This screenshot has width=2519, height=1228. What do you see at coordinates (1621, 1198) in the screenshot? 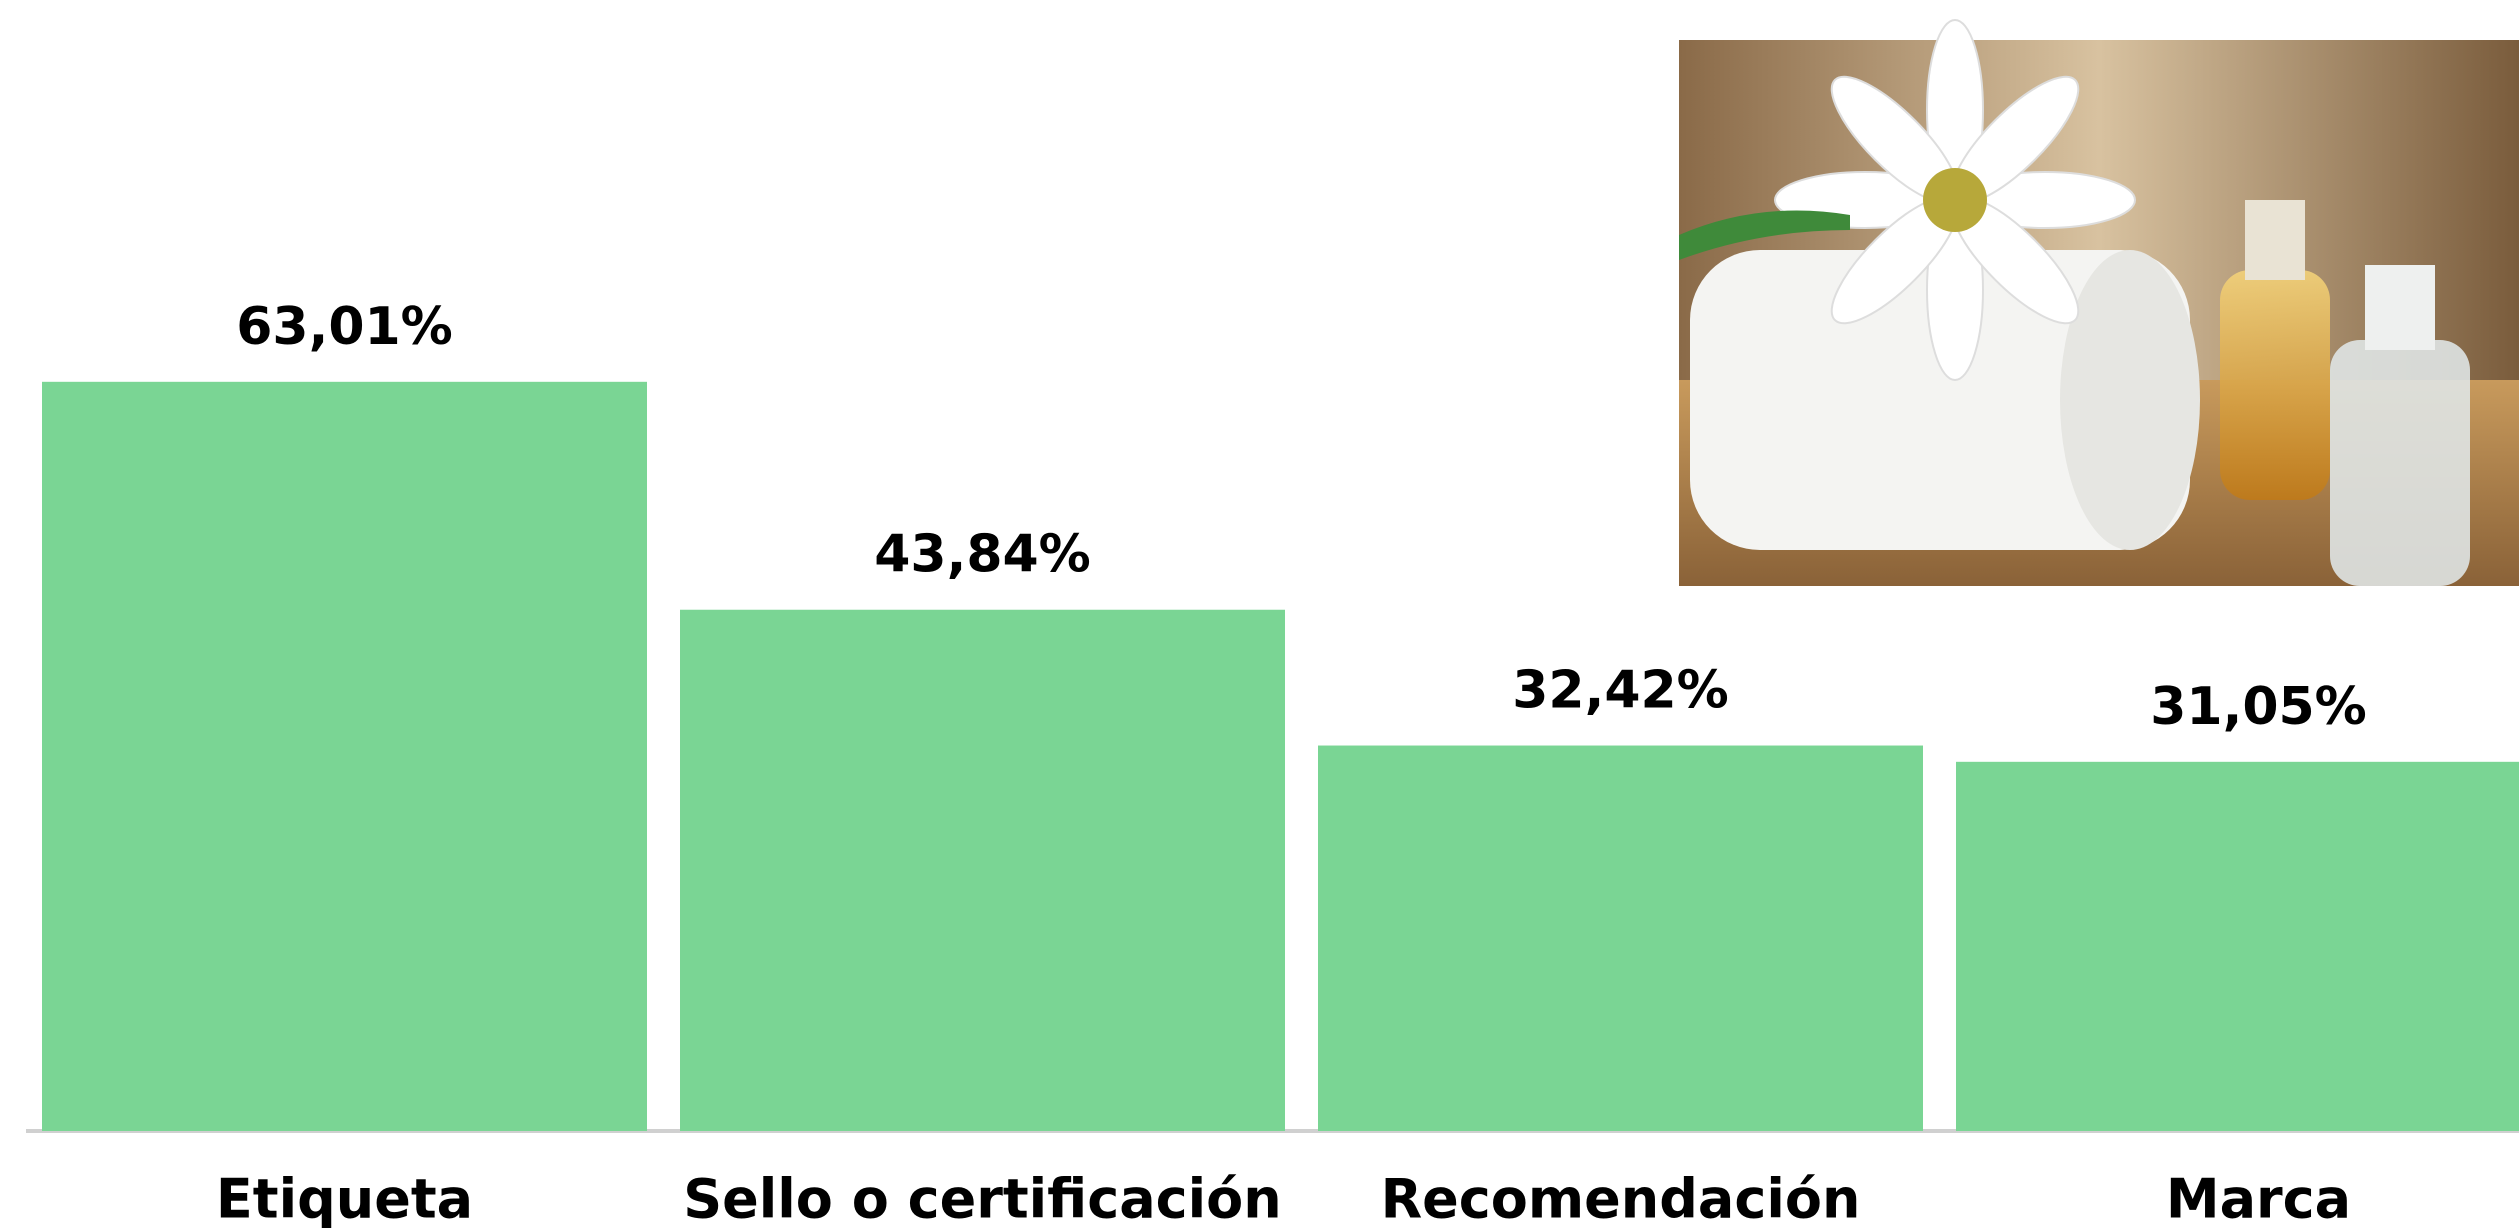
I see `x-tick-label: Recomendación` at bounding box center [1621, 1198].